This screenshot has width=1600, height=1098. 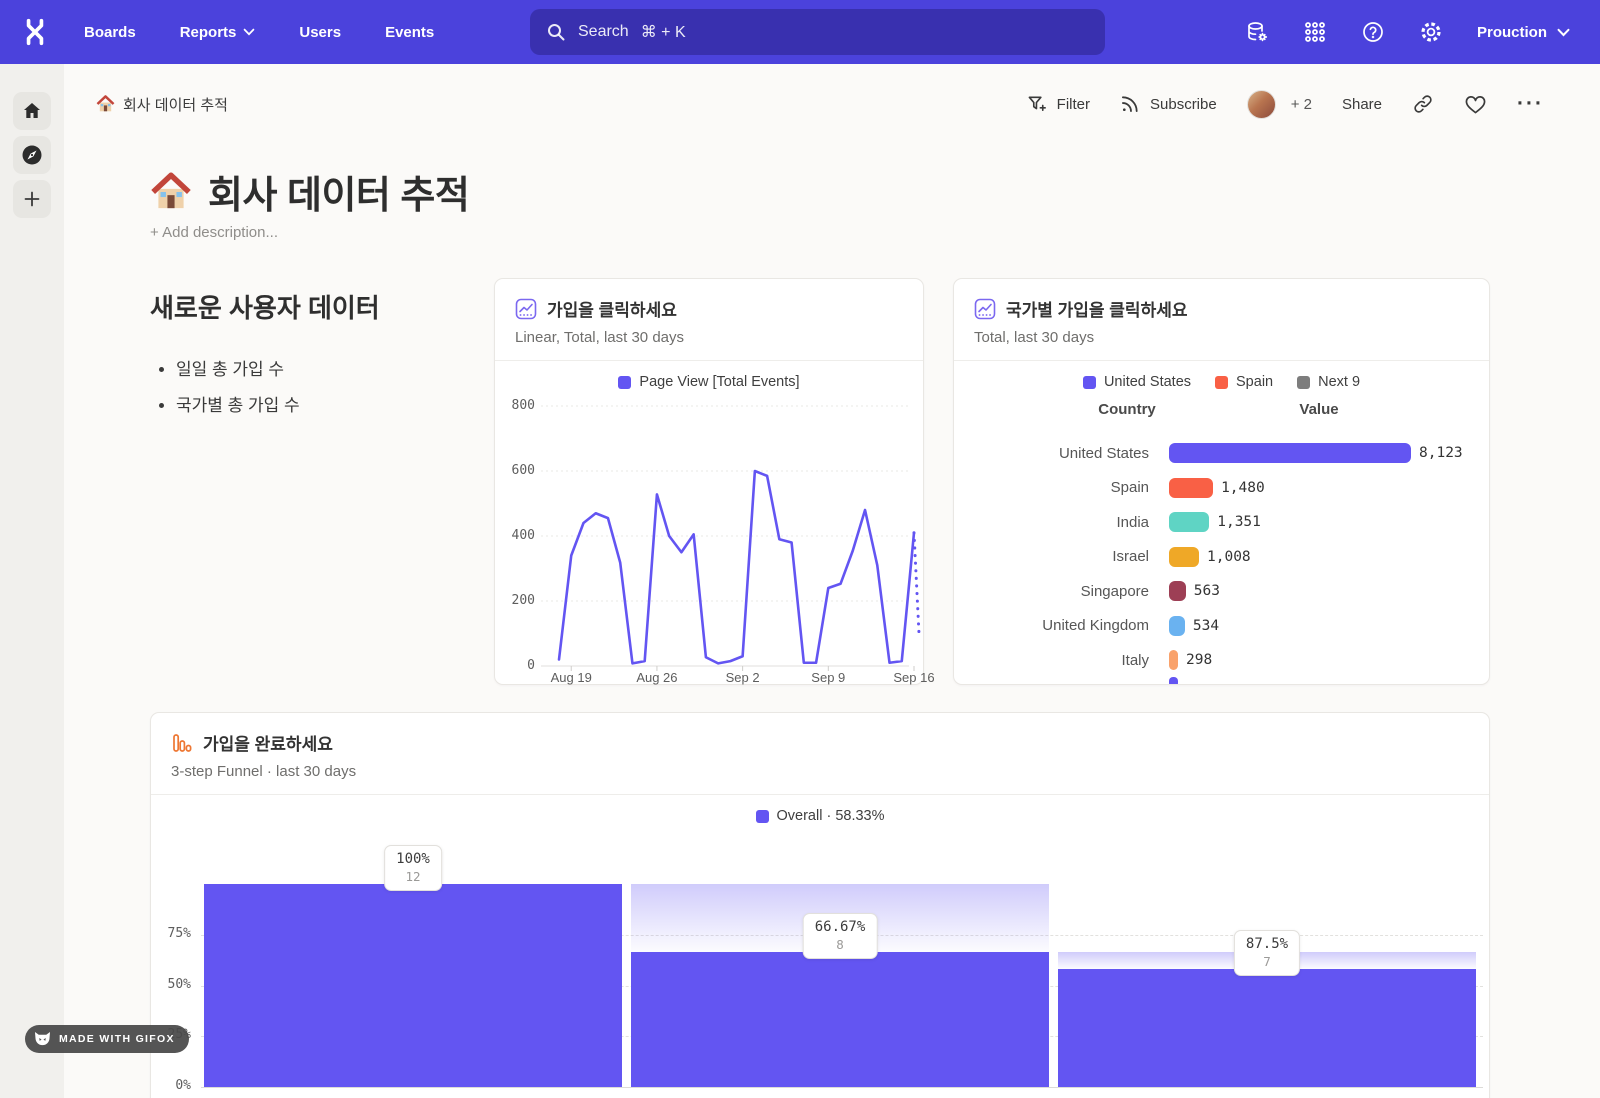 What do you see at coordinates (612, 310) in the screenshot?
I see `line-card-title: 가입을 클릭하세요` at bounding box center [612, 310].